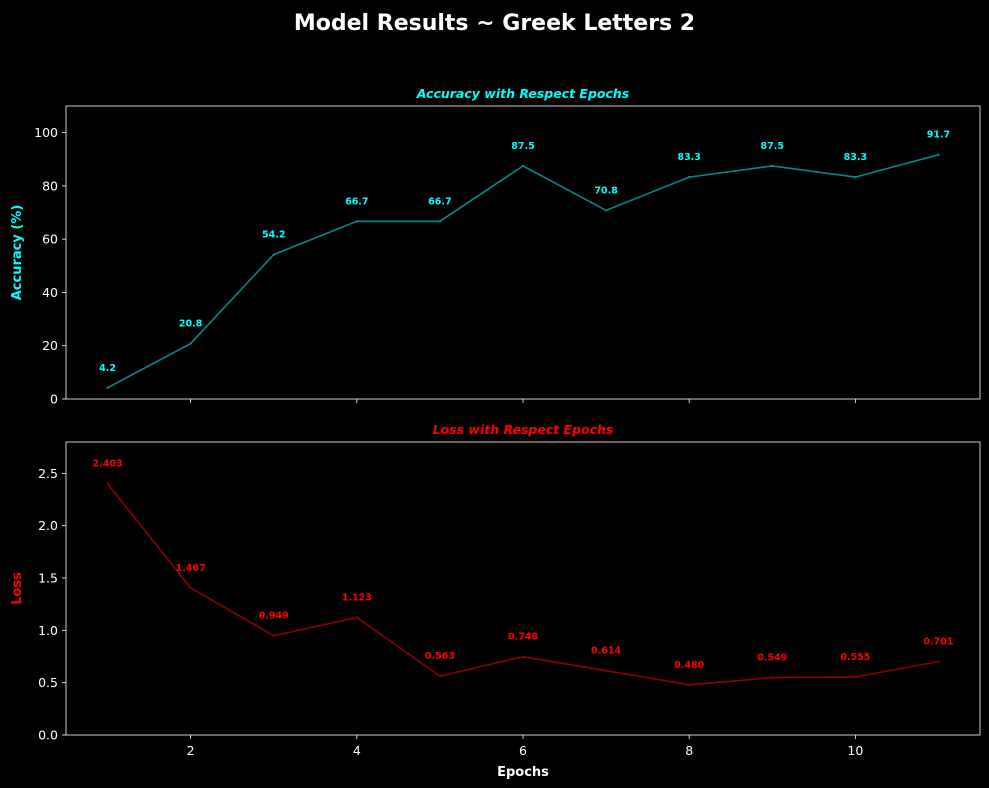 Image resolution: width=989 pixels, height=788 pixels. What do you see at coordinates (357, 597) in the screenshot?
I see `chart-2-data-label: 1.123` at bounding box center [357, 597].